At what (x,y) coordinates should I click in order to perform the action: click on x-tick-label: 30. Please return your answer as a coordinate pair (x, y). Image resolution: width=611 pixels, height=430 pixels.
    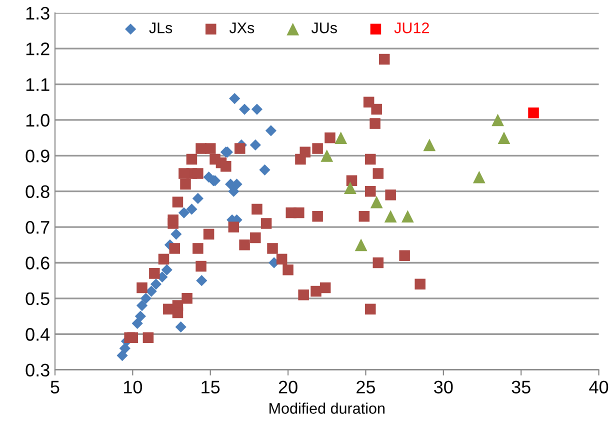
    Looking at the image, I should click on (443, 387).